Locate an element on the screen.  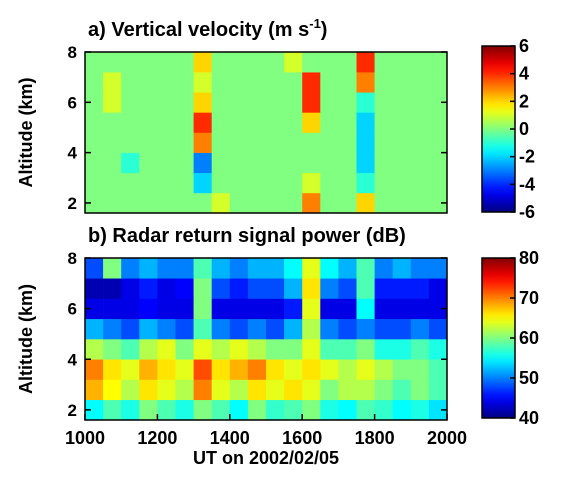
x-tick-label: 1800 is located at coordinates (375, 438).